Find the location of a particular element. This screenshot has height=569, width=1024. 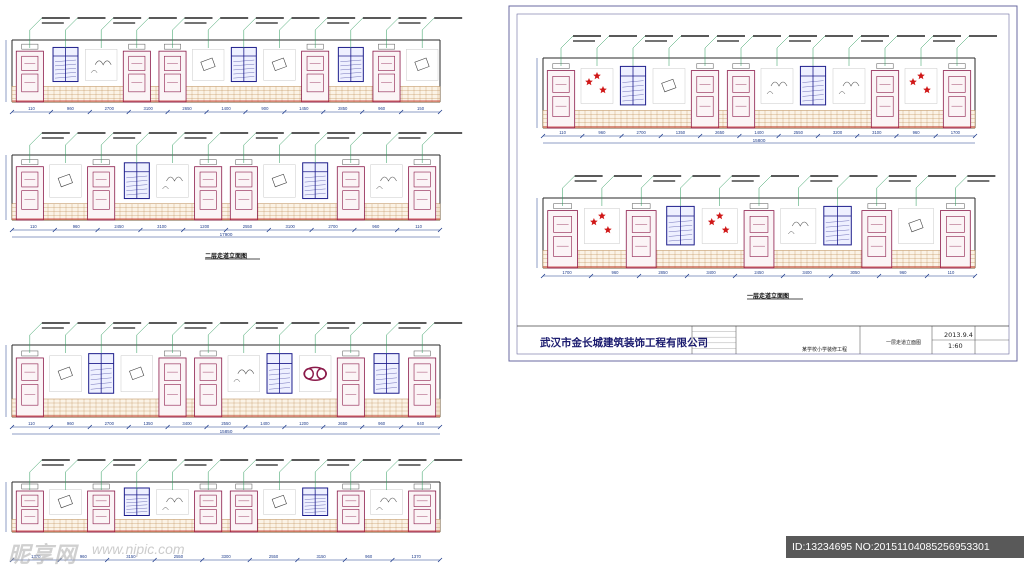

dimension-value: 1400 is located at coordinates (226, 108).